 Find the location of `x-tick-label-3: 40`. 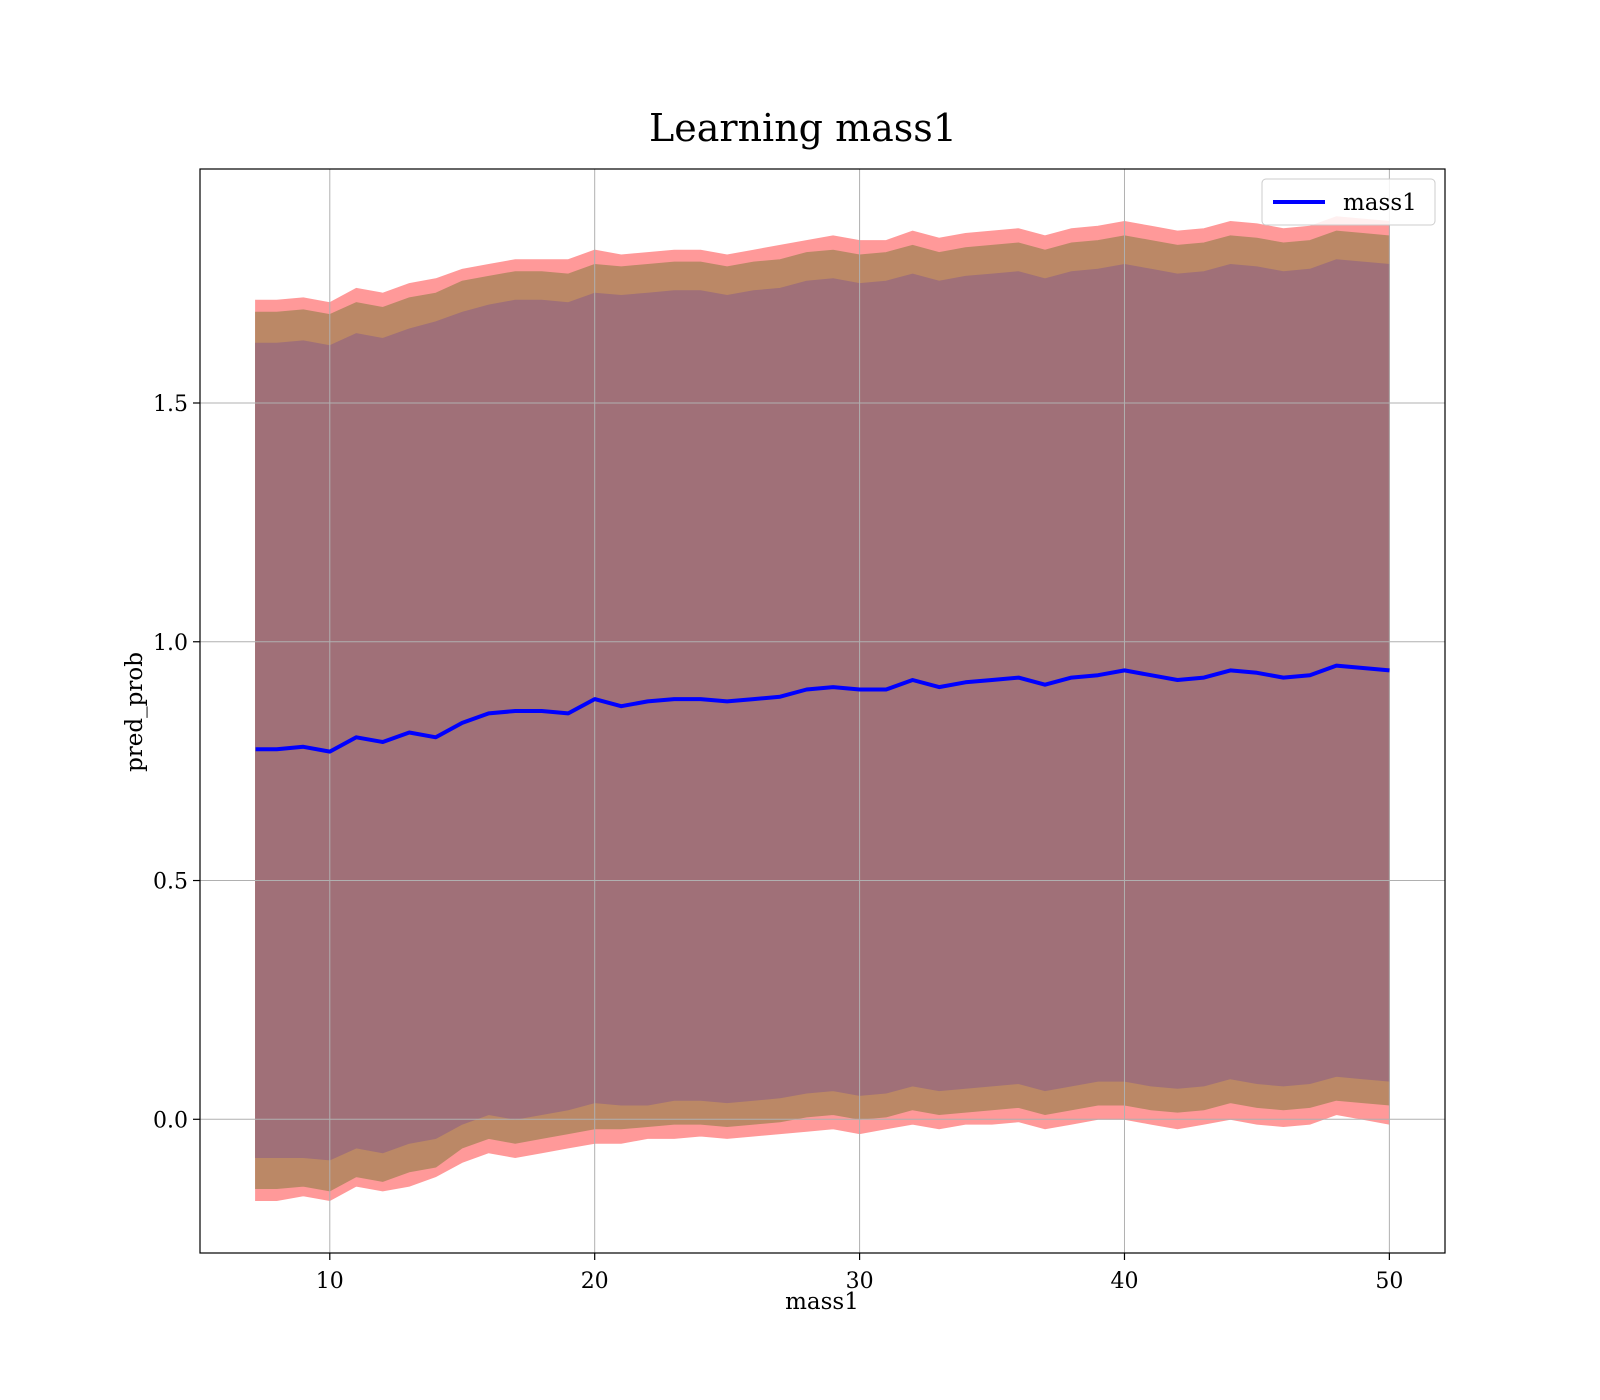

x-tick-label-3: 40 is located at coordinates (1124, 1281).